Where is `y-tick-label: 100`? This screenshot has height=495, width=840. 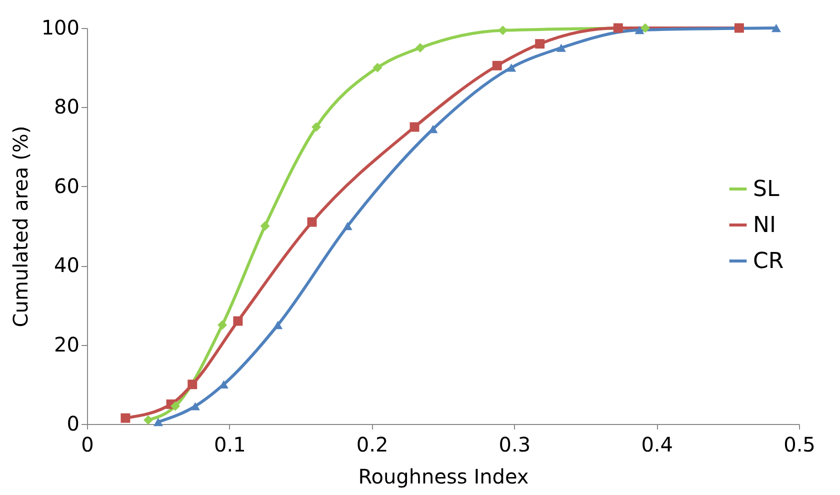 y-tick-label: 100 is located at coordinates (60, 28).